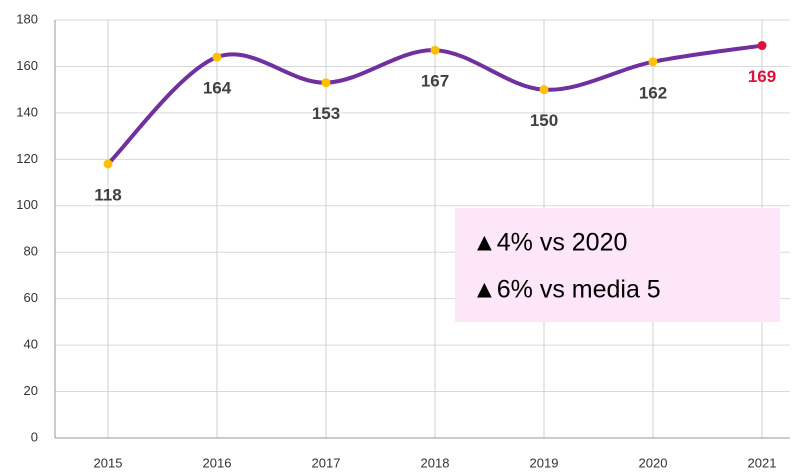 The height and width of the screenshot is (475, 793). What do you see at coordinates (617, 265) in the screenshot?
I see `annotation-box` at bounding box center [617, 265].